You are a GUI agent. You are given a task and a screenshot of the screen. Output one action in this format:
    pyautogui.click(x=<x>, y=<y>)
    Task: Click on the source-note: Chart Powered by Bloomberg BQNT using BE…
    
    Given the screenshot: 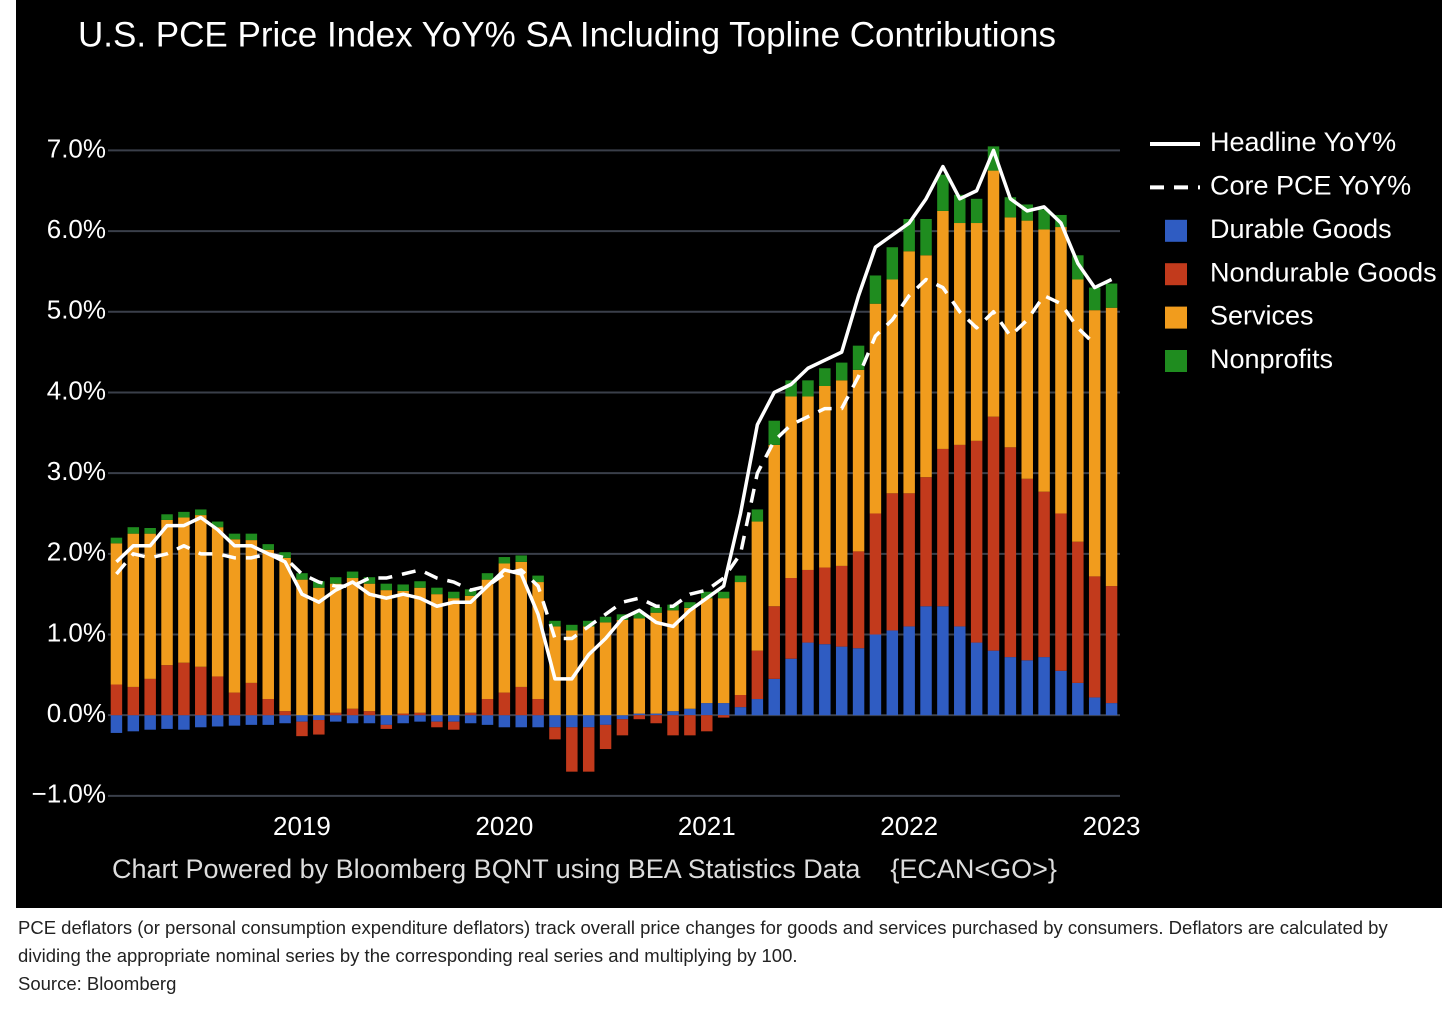 What is the action you would take?
    pyautogui.click(x=584, y=869)
    